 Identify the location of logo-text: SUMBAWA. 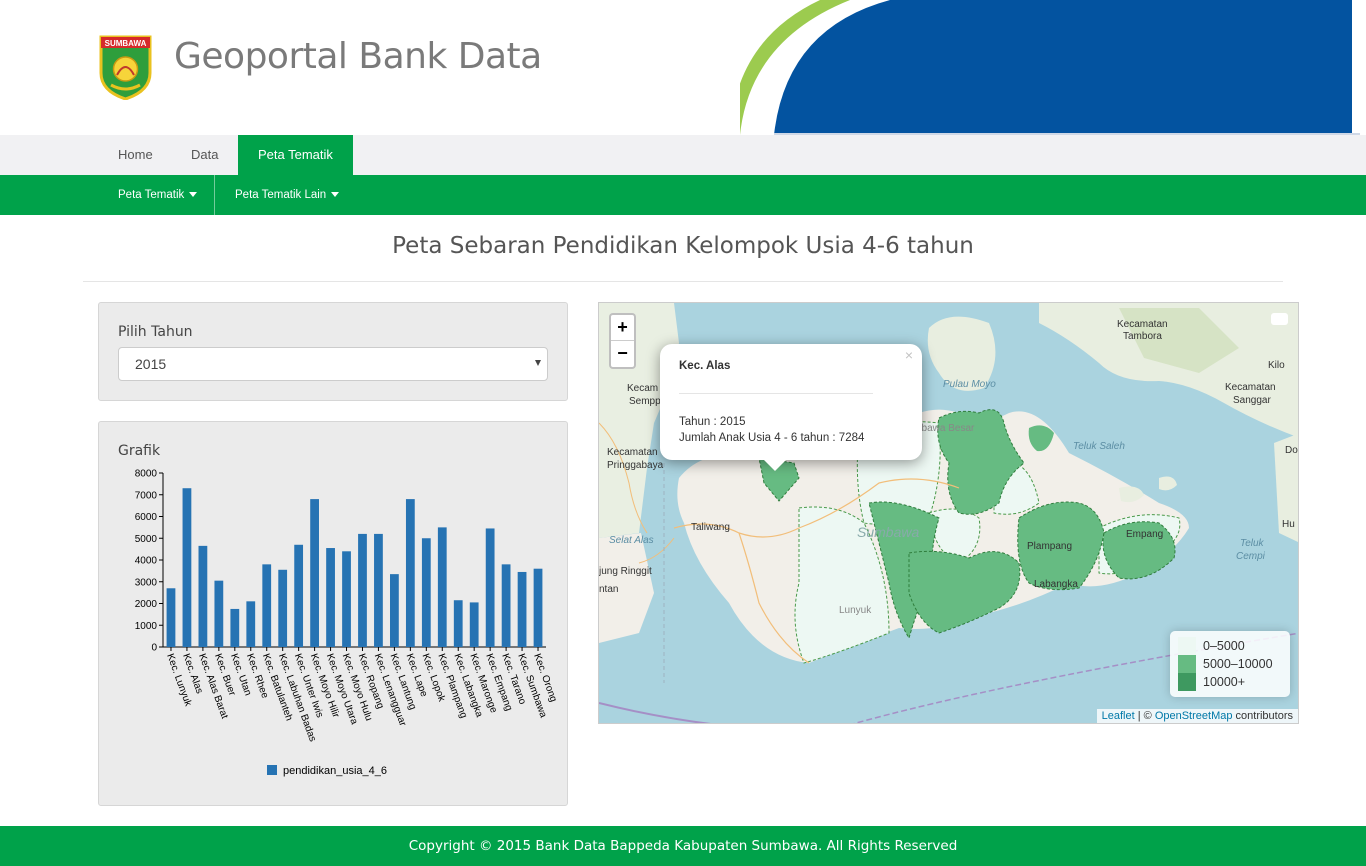
(126, 43).